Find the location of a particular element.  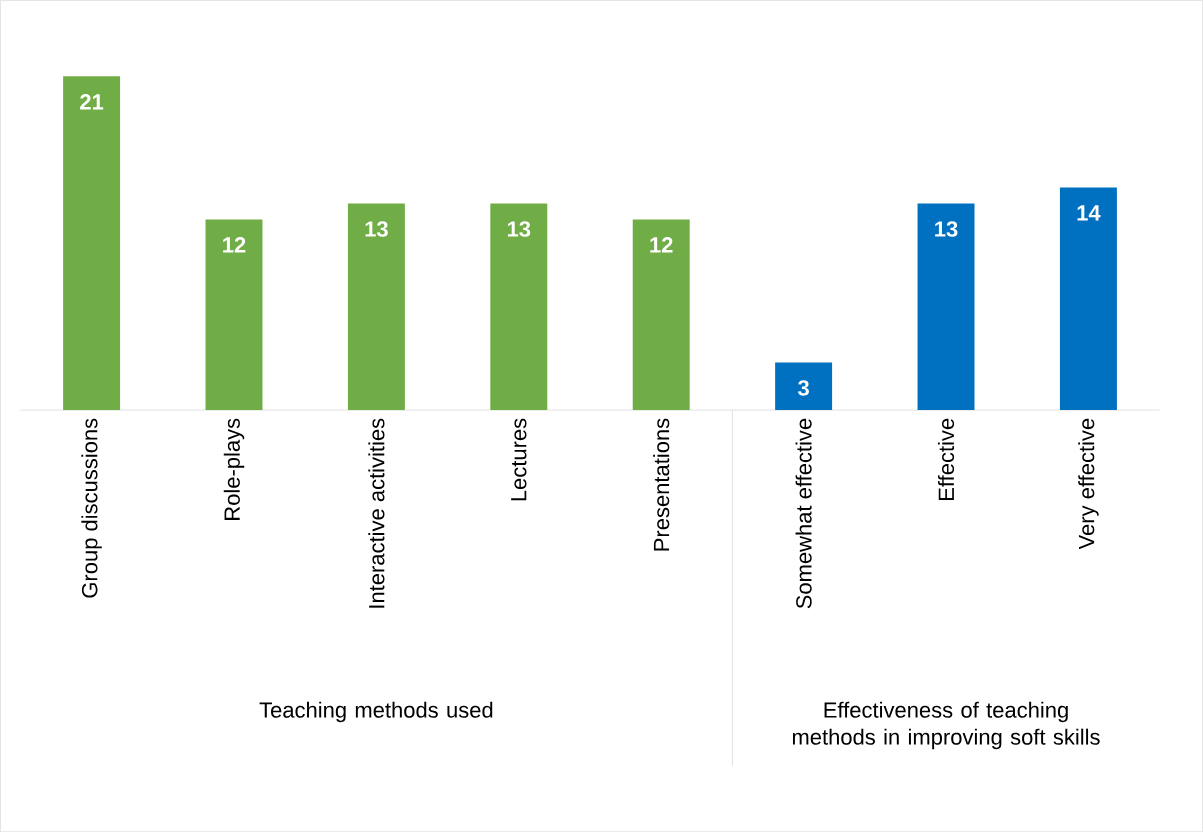

x-tick-label: Presentations is located at coordinates (661, 484).